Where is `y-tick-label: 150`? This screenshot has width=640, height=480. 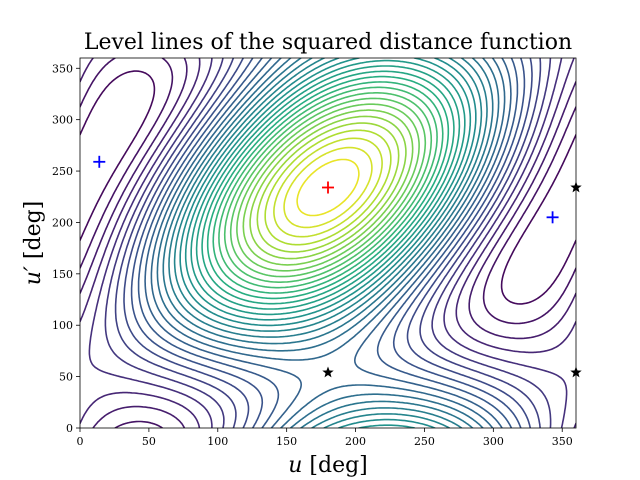
y-tick-label: 150 is located at coordinates (62, 274).